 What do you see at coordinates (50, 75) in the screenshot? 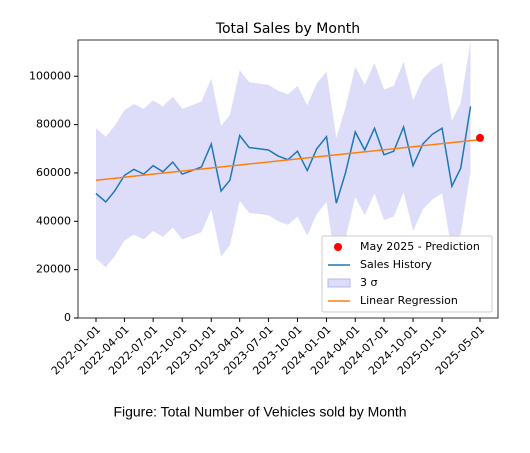
I see `y-tick-label: 100000` at bounding box center [50, 75].